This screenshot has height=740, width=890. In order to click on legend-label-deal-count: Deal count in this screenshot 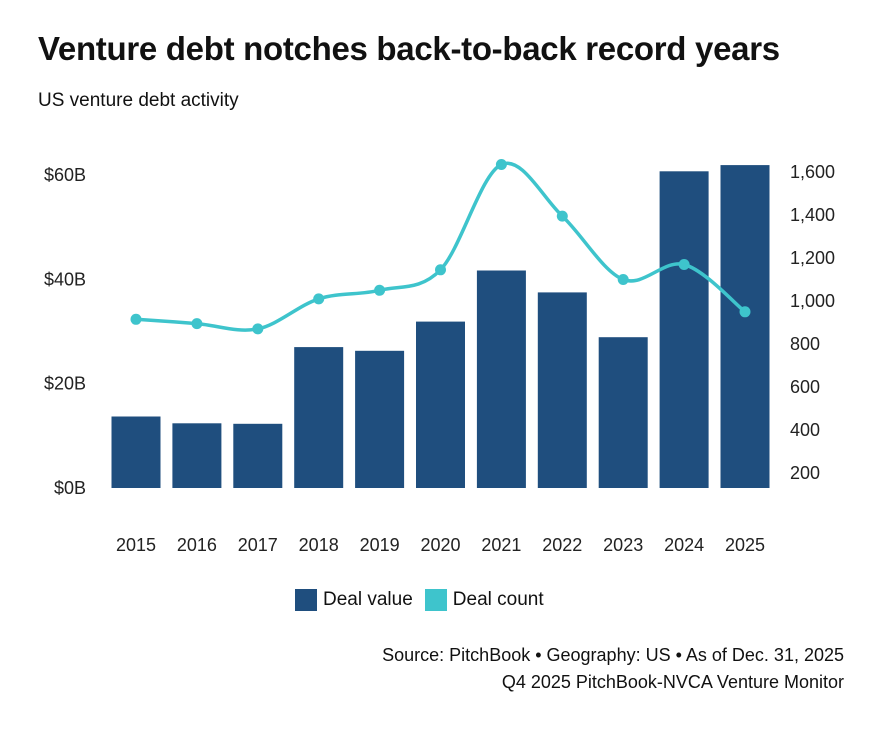, I will do `click(498, 599)`.